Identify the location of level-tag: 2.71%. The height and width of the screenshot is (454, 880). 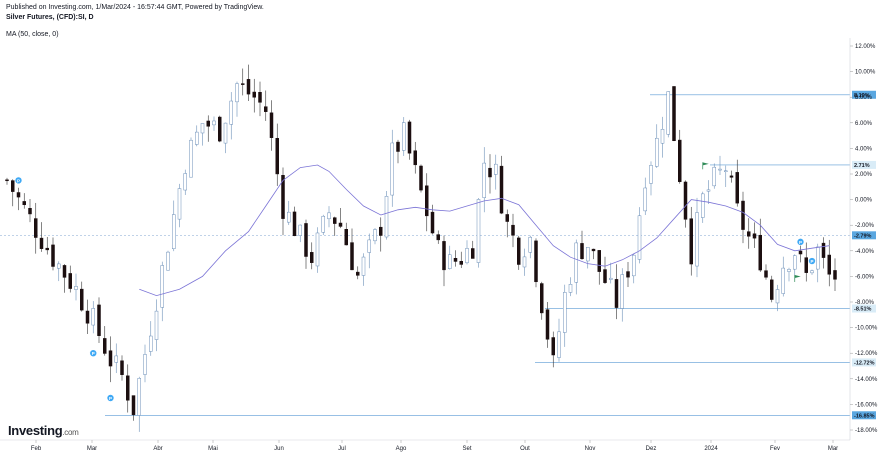
(862, 166).